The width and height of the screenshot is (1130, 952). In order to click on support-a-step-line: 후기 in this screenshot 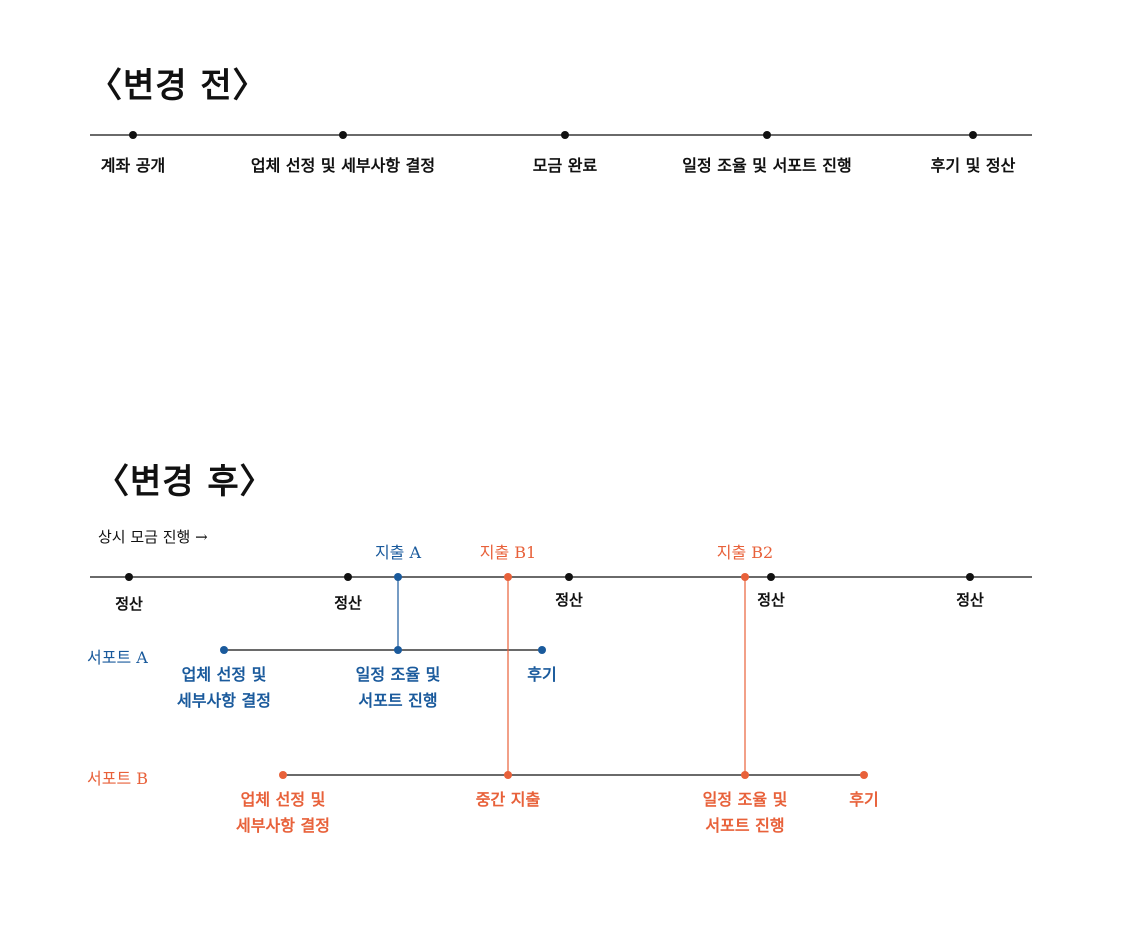, I will do `click(542, 674)`.